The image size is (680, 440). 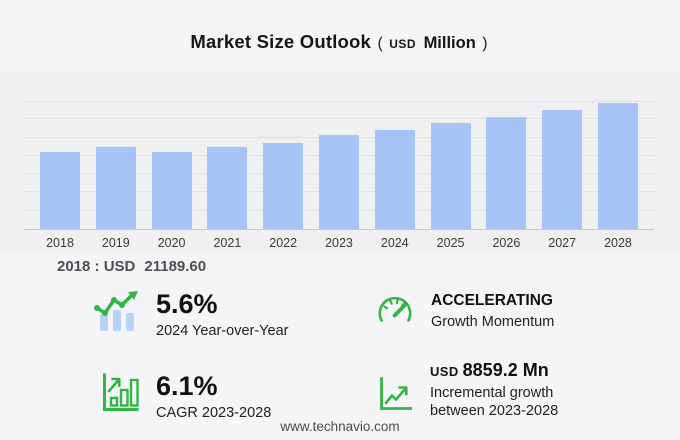 What do you see at coordinates (60, 190) in the screenshot?
I see `bar-2018` at bounding box center [60, 190].